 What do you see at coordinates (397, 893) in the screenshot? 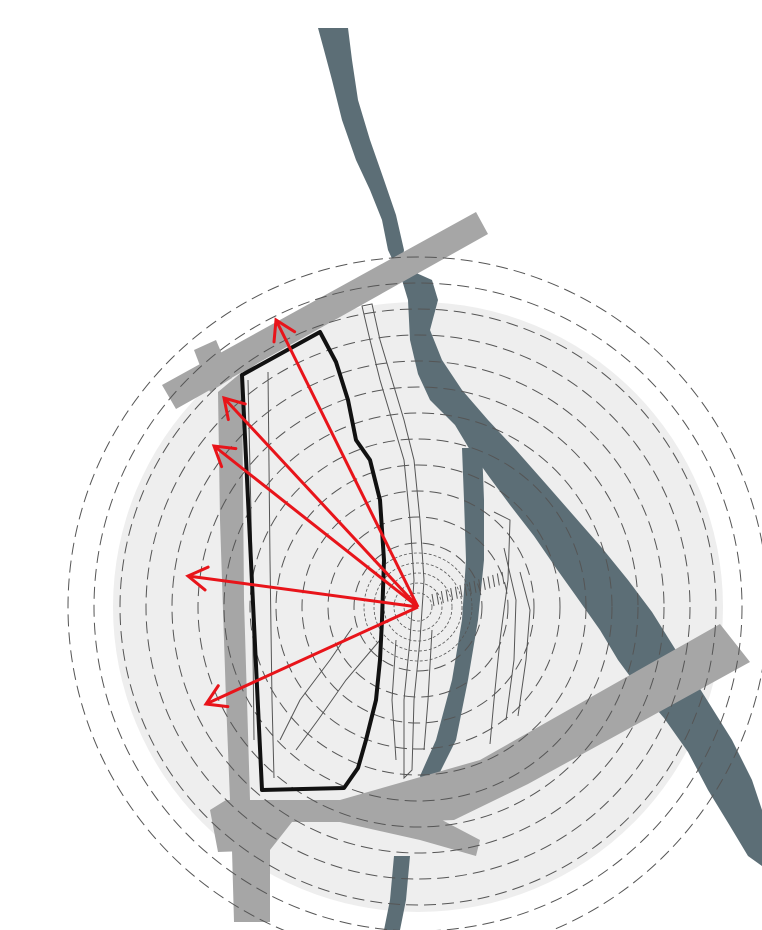
I see `river-south` at bounding box center [397, 893].